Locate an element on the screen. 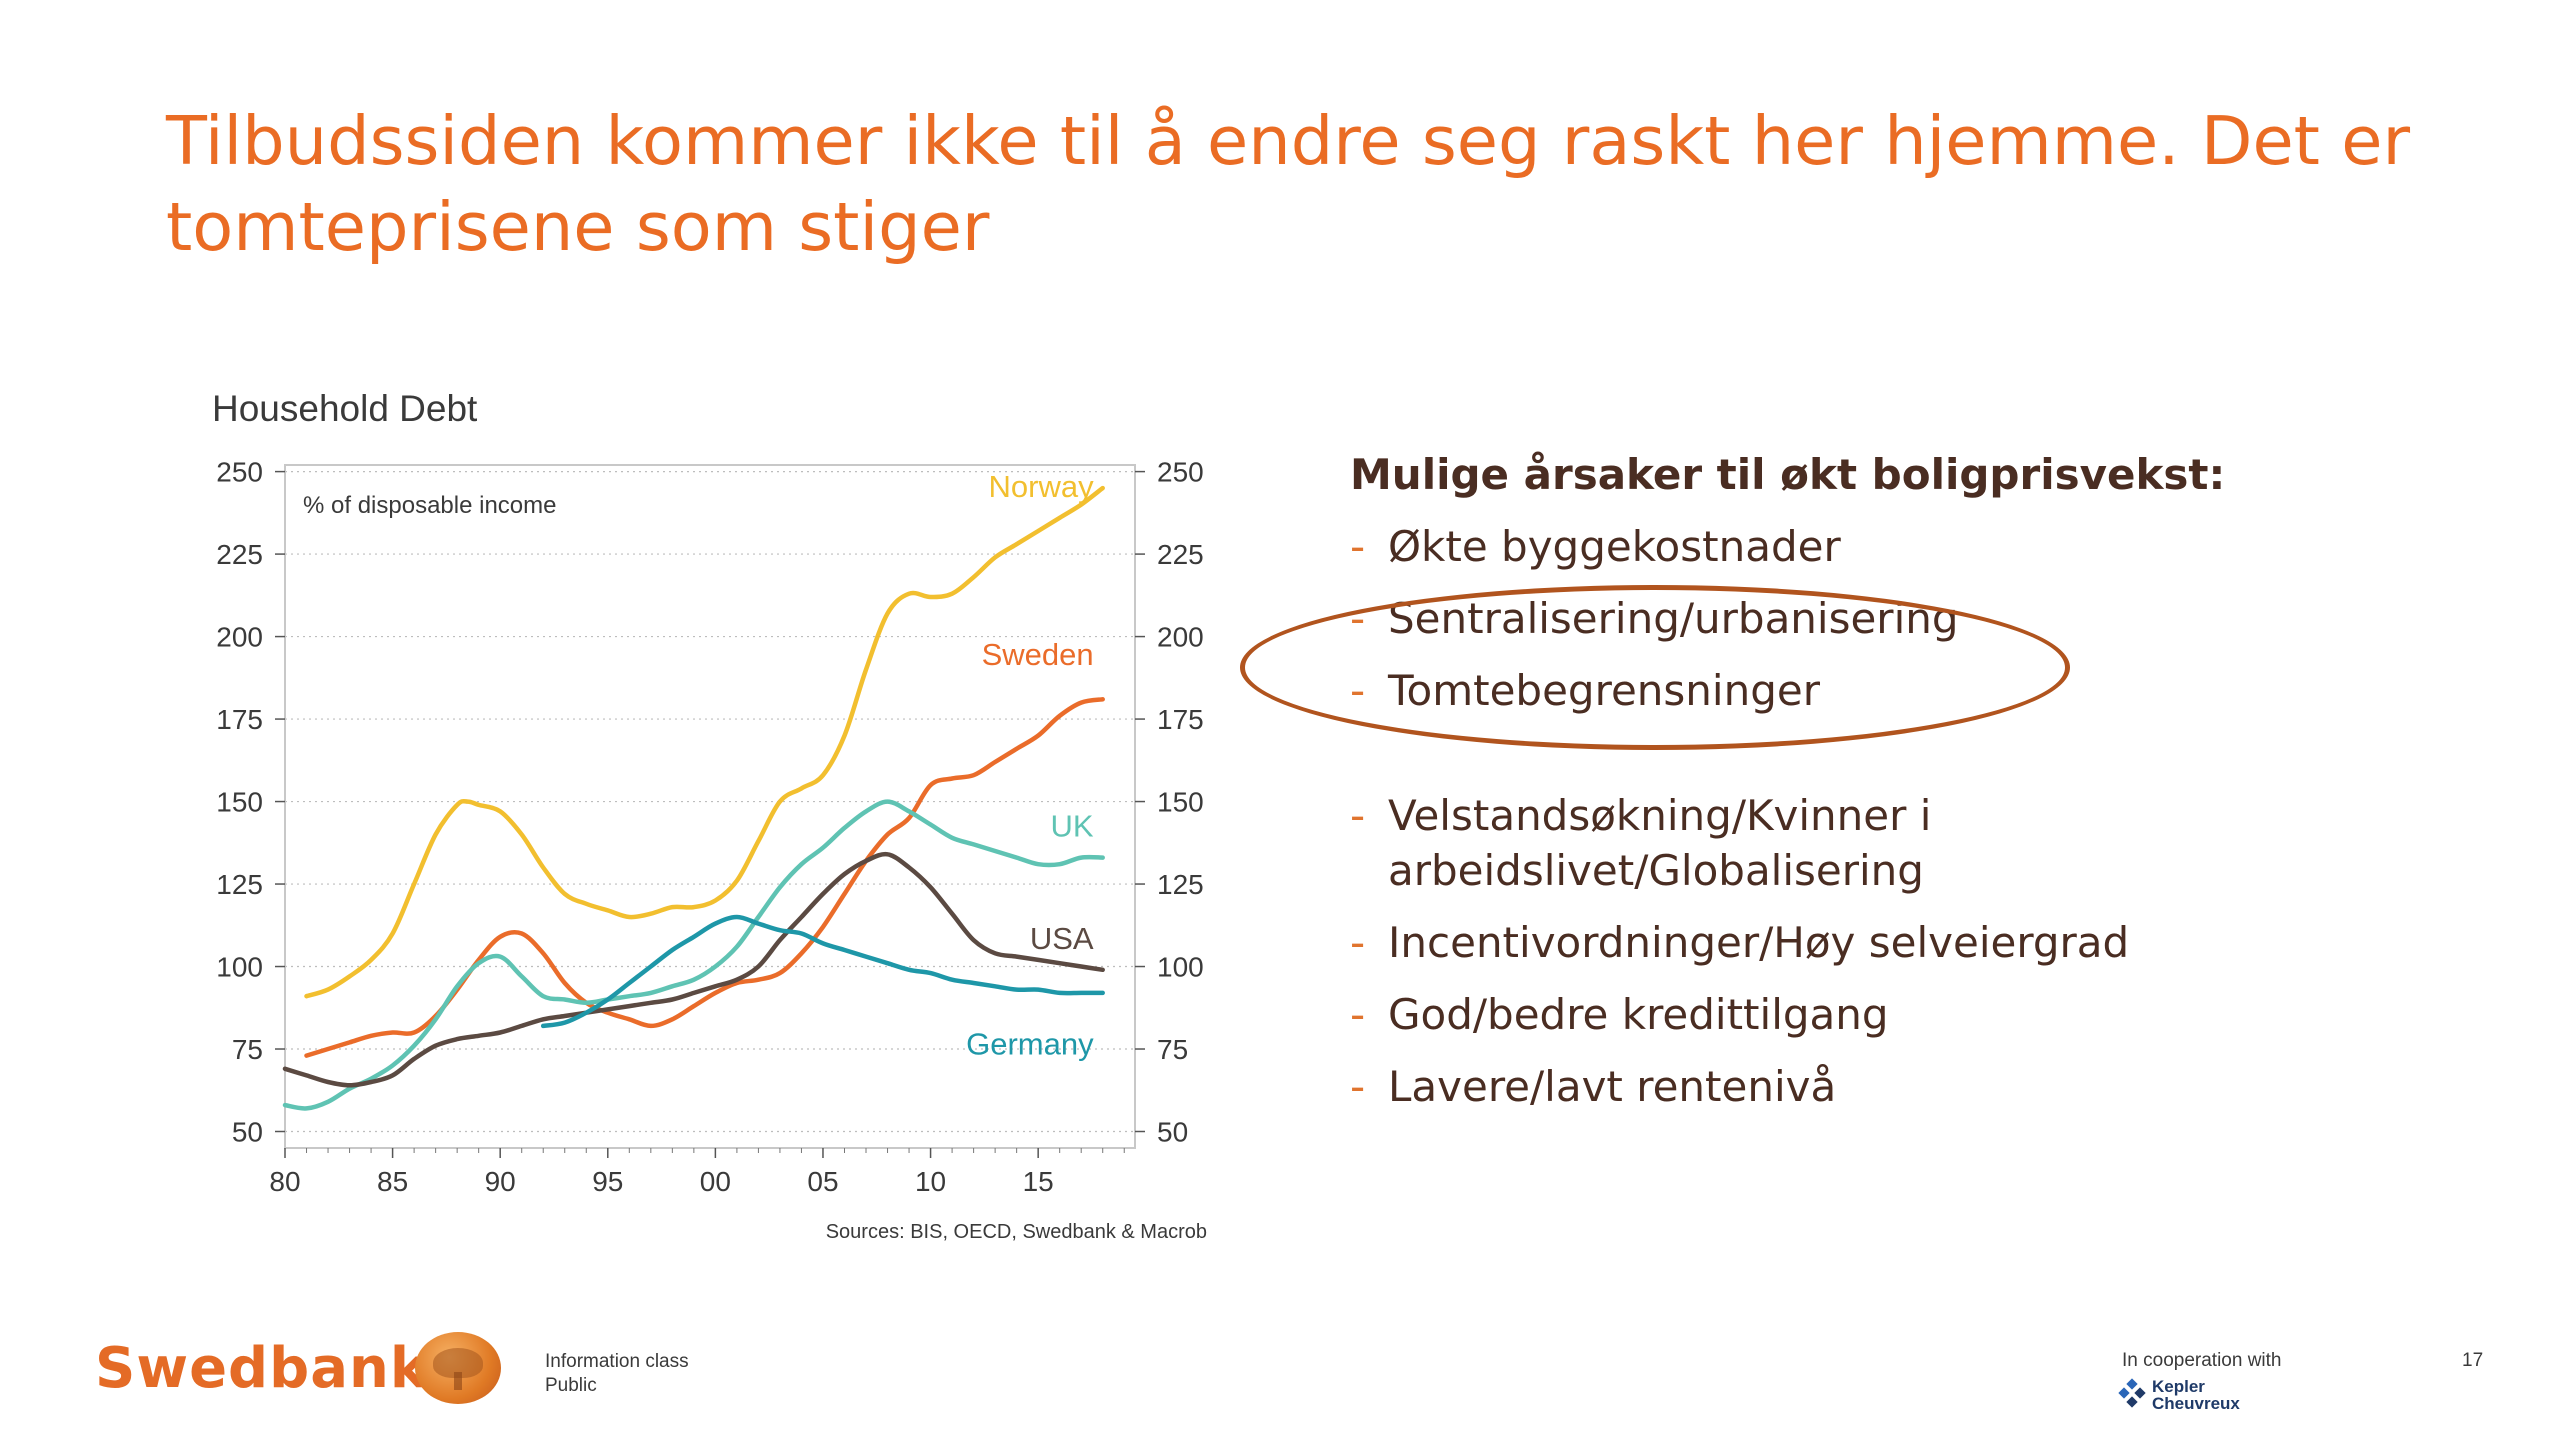 This screenshot has width=2560, height=1440. y-tick-label-left: 250 is located at coordinates (239, 472).